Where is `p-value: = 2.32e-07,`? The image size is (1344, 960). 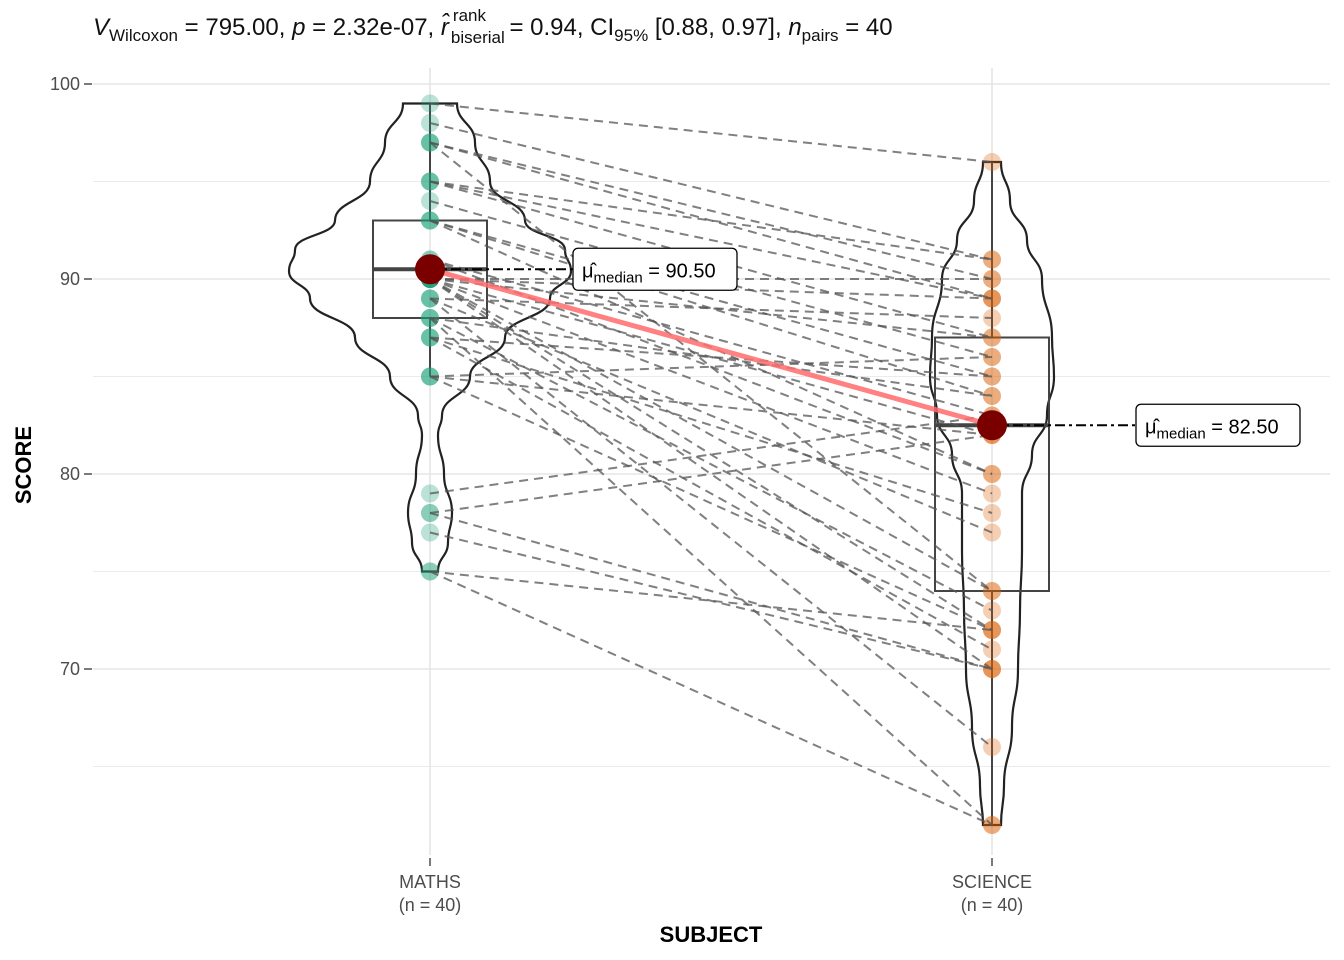
p-value: = 2.32e-07, is located at coordinates (373, 27).